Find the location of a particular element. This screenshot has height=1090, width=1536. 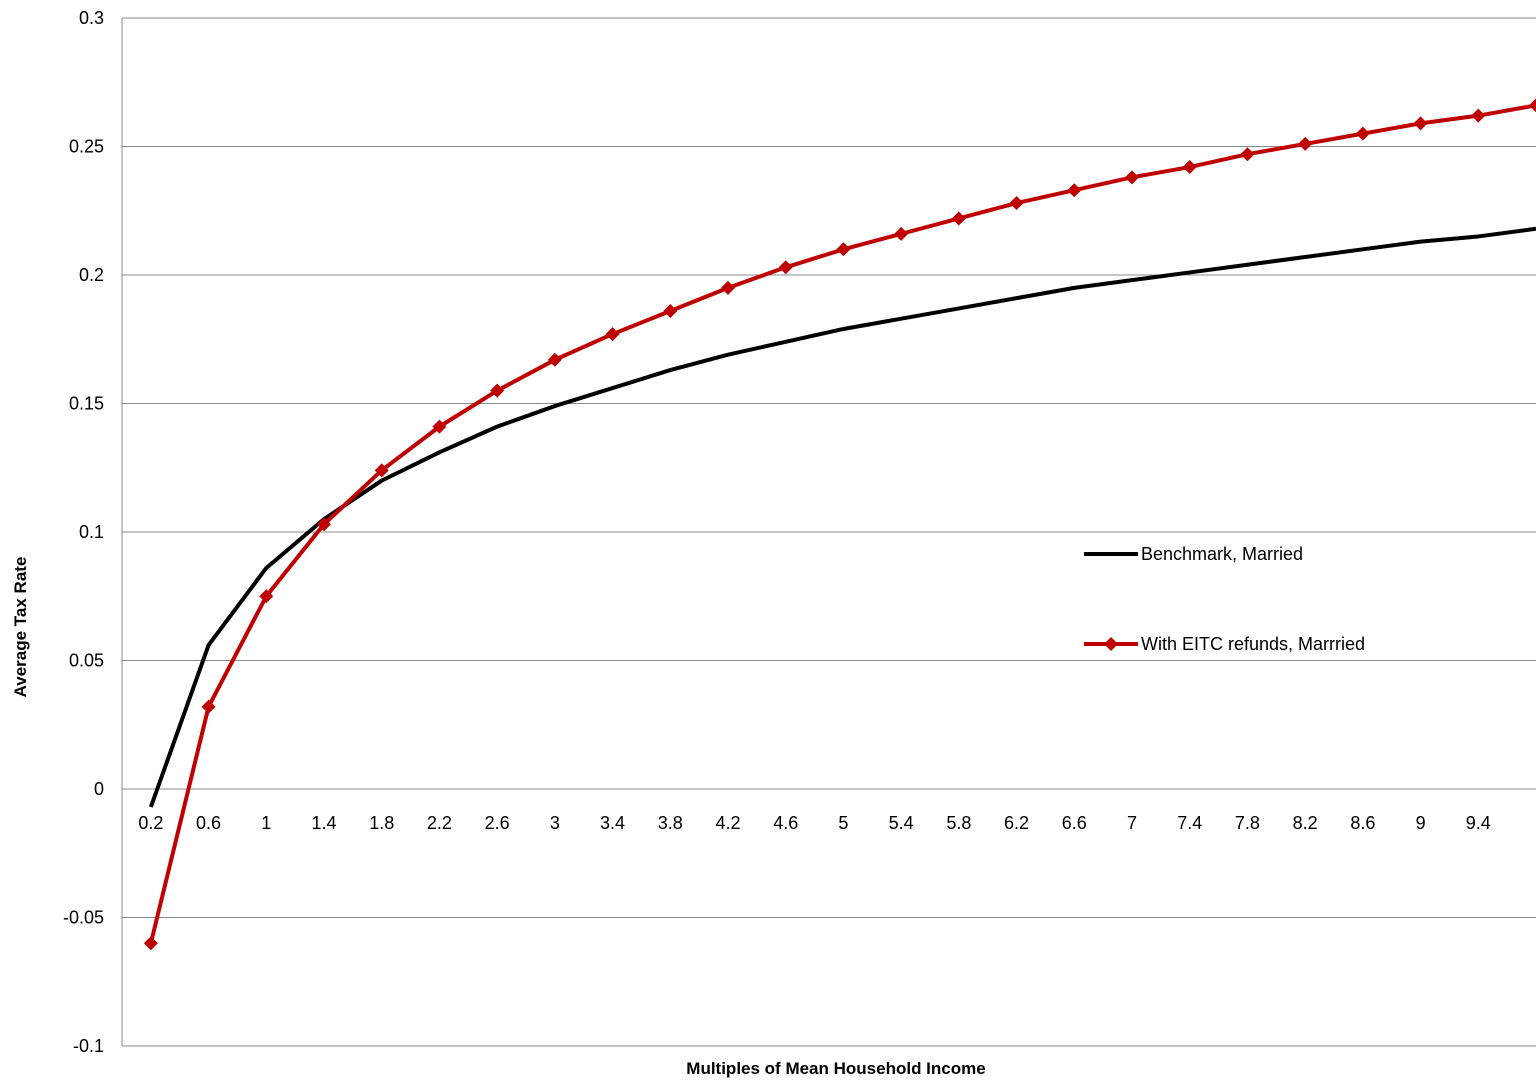

legend-marker is located at coordinates (1111, 644).